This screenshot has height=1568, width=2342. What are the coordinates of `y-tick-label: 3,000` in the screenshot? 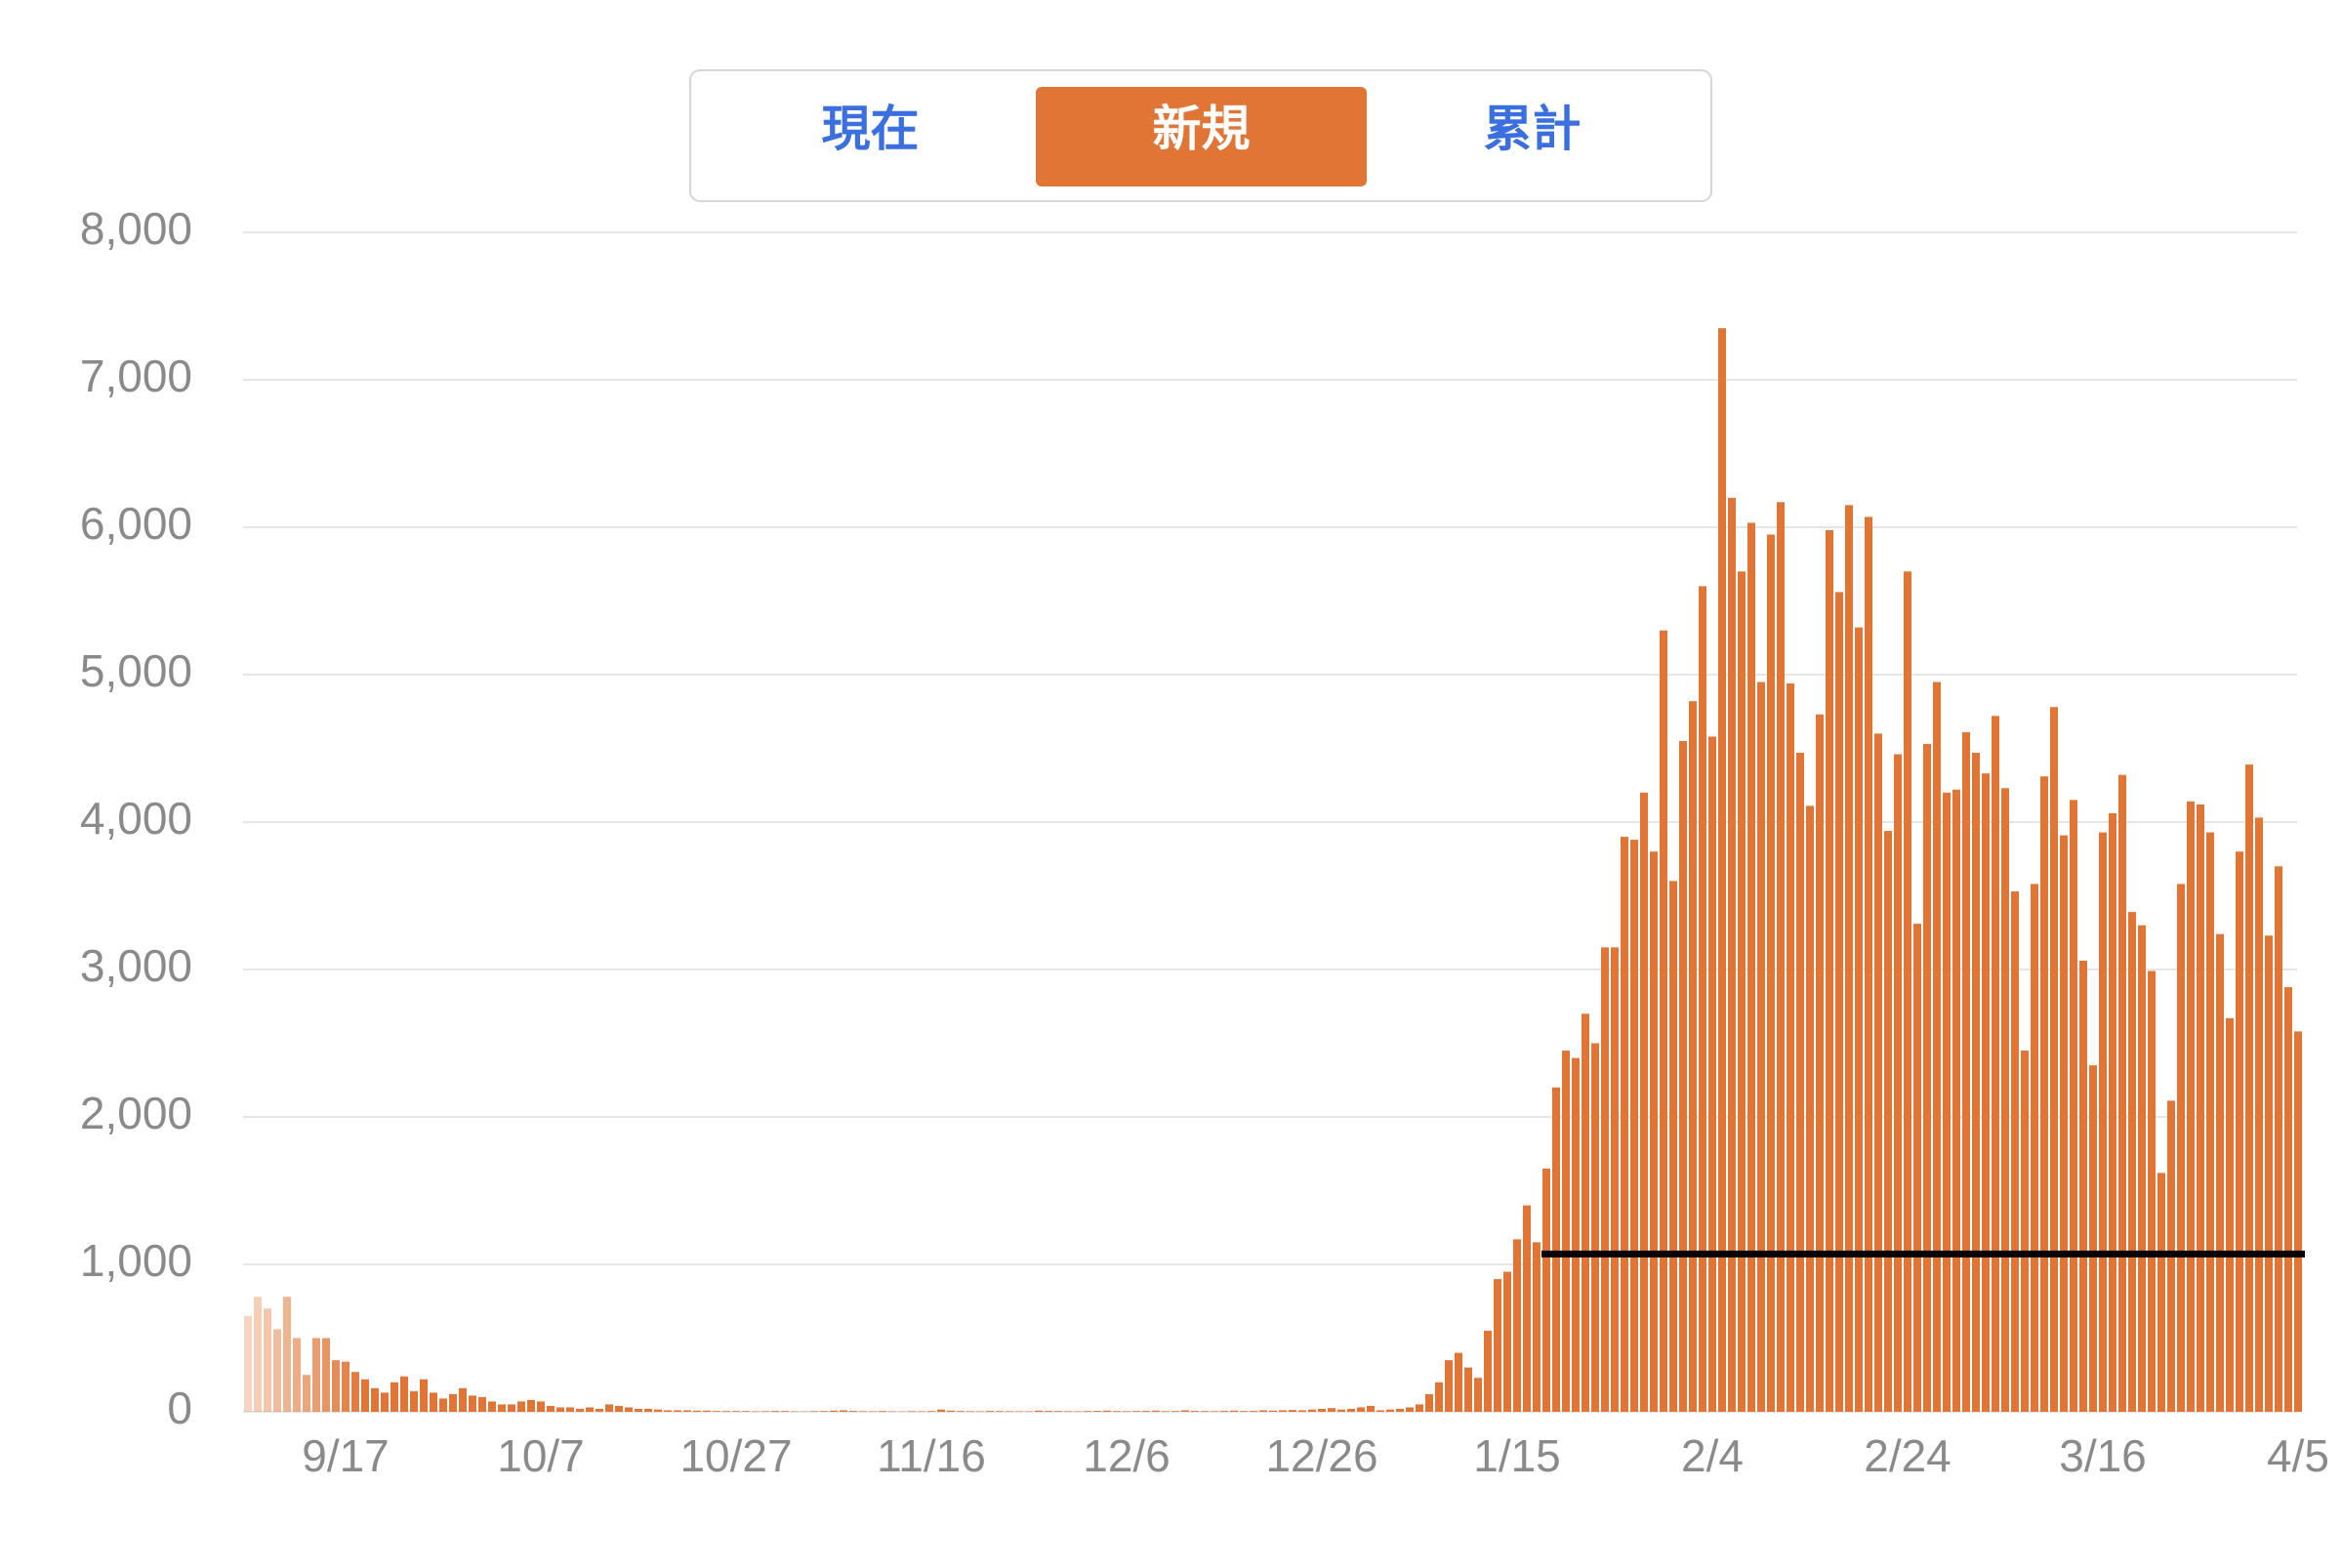 It's located at (136, 965).